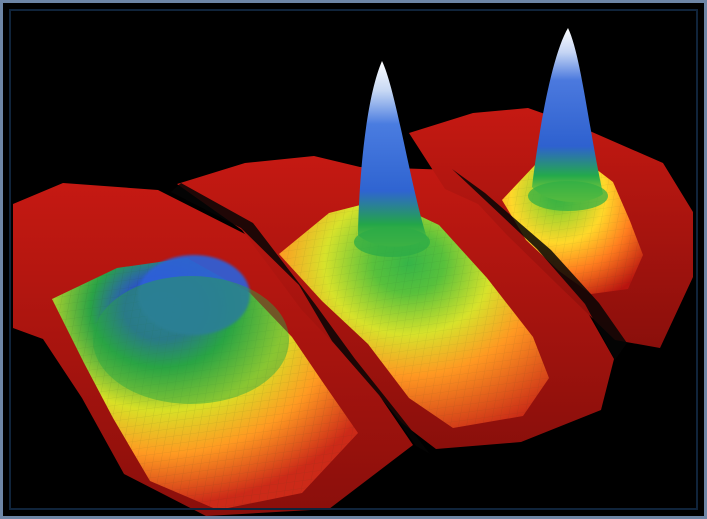  I want to click on left-blue-center, so click(194, 295).